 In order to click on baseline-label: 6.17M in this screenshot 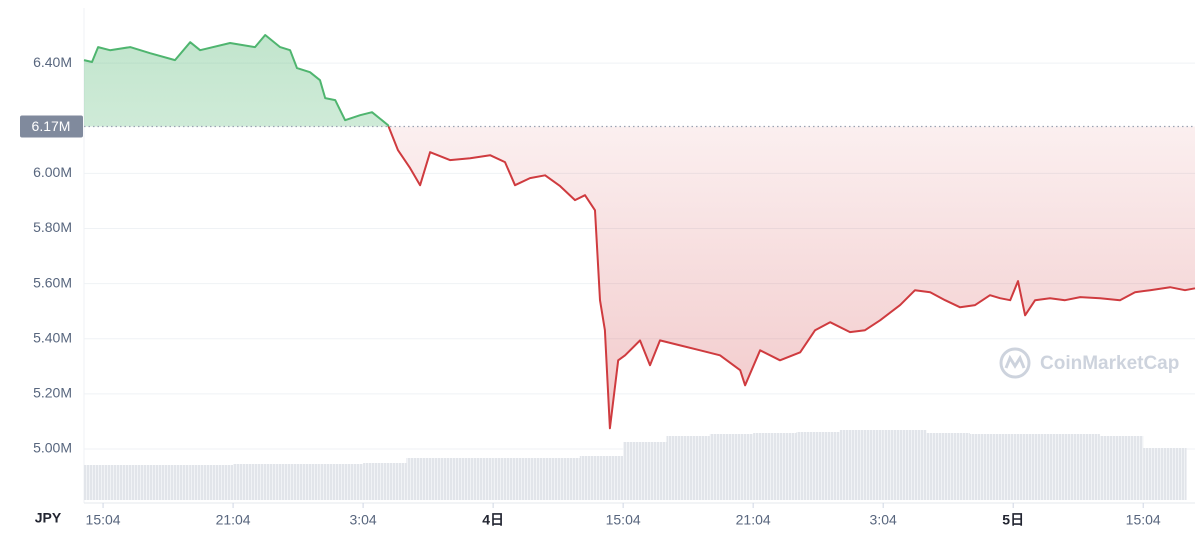, I will do `click(51, 126)`.